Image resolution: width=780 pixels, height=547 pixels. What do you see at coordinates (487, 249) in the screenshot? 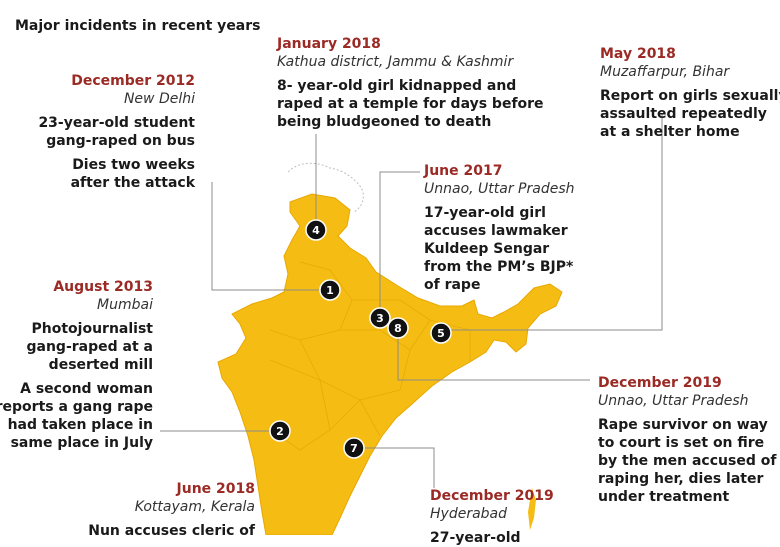
I see `incident-3-desc-line: Kuldeep Sengar` at bounding box center [487, 249].